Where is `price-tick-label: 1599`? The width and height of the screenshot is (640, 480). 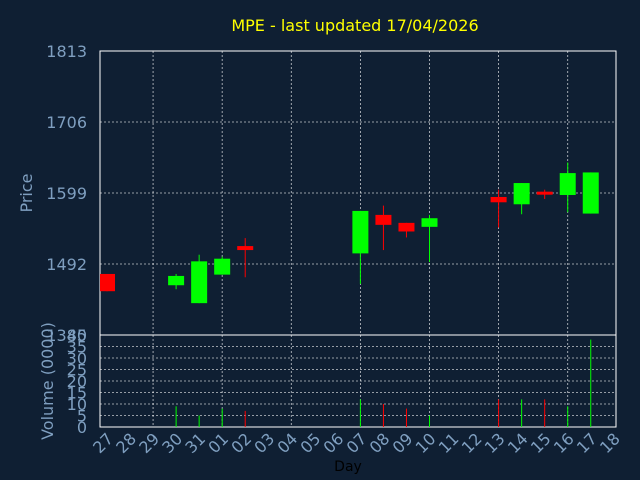 price-tick-label: 1599 is located at coordinates (66, 193).